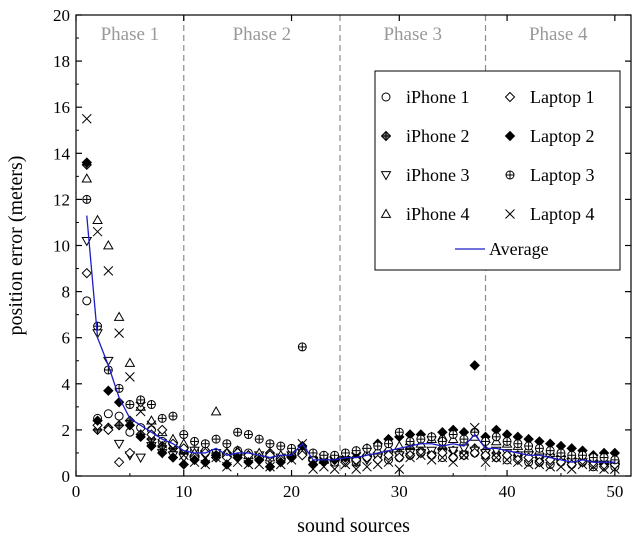 The image size is (640, 540). What do you see at coordinates (353, 526) in the screenshot?
I see `x-axis-label: sound sources` at bounding box center [353, 526].